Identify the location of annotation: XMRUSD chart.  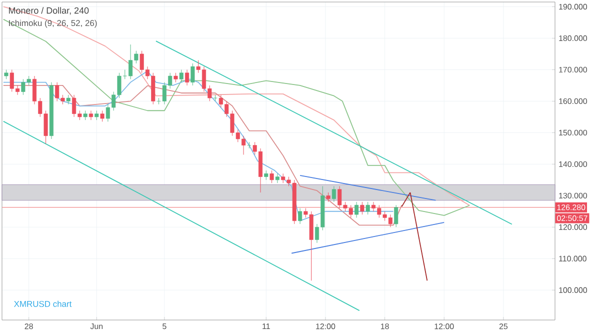
(43, 303).